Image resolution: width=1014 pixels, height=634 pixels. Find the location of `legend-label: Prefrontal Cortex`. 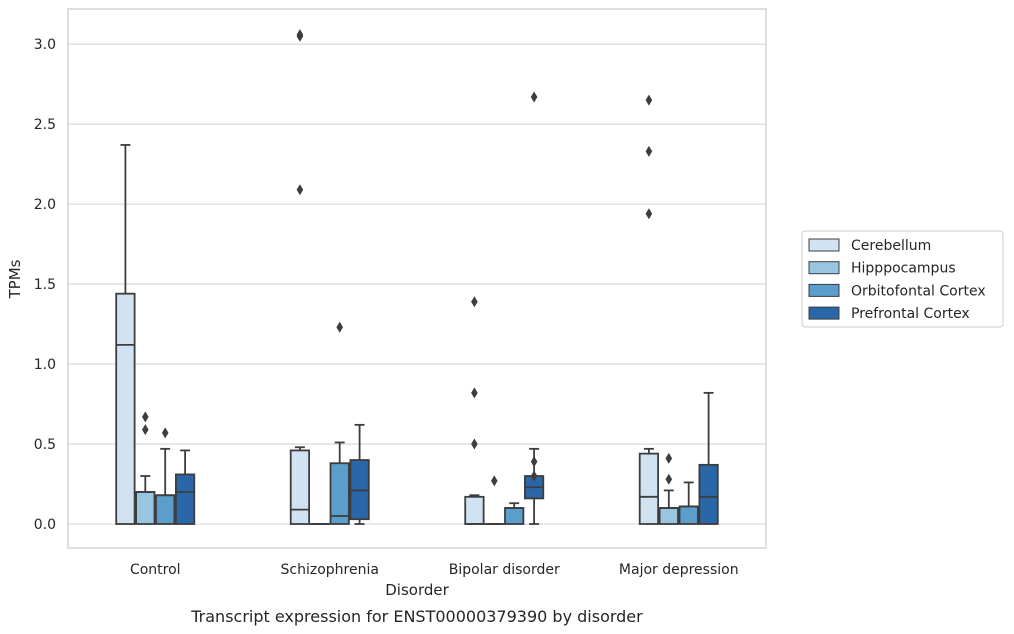

legend-label: Prefrontal Cortex is located at coordinates (910, 314).